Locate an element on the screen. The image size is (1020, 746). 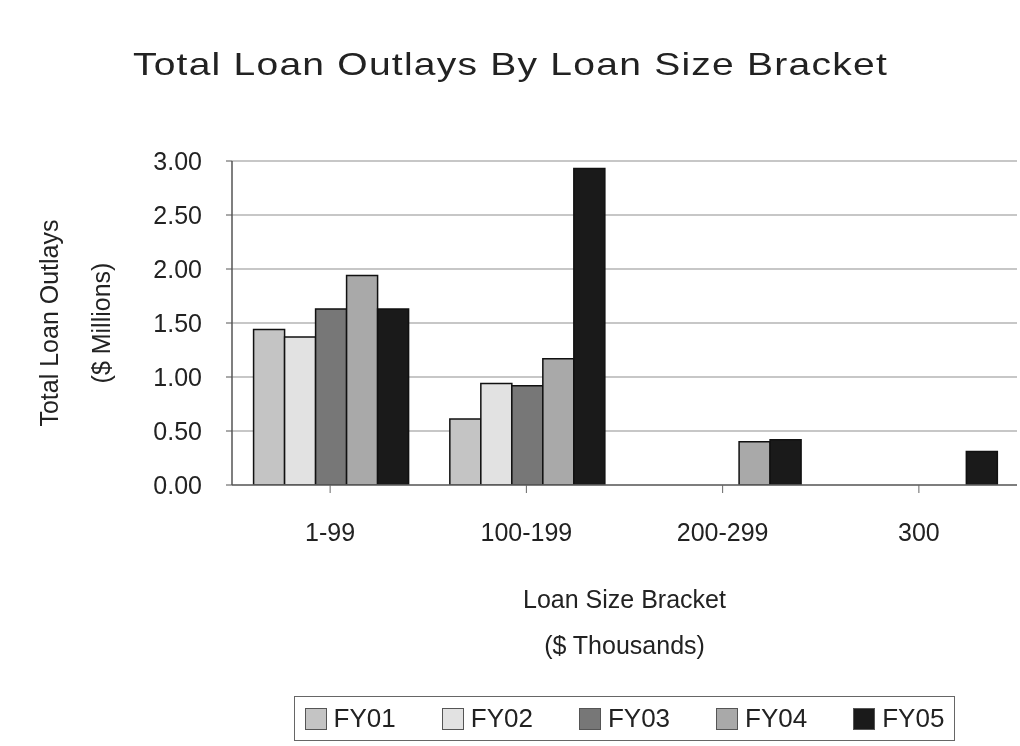
y-tick-label: 1.00 is located at coordinates (177, 376).